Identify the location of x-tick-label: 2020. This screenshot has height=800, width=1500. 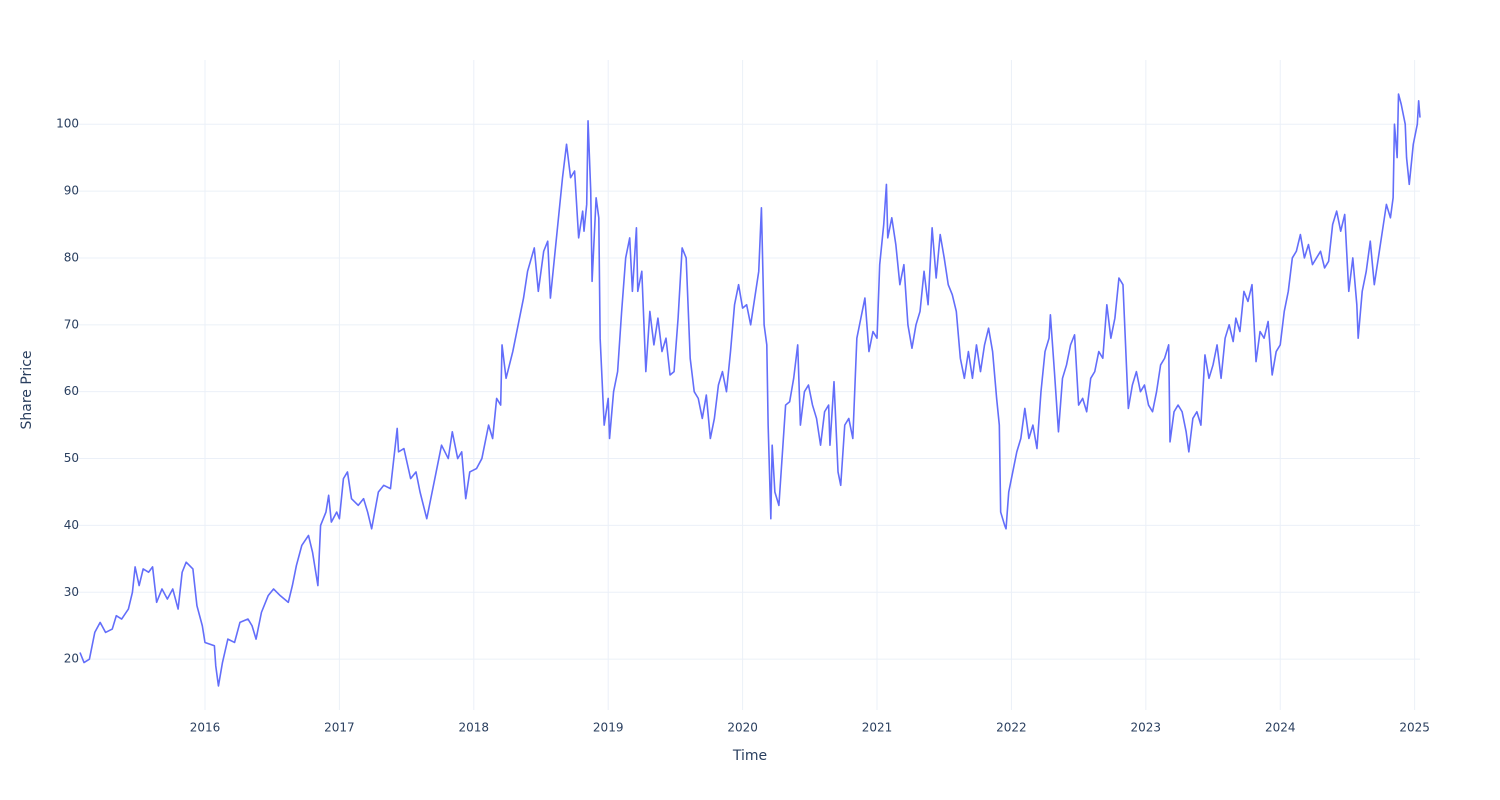
(742, 728).